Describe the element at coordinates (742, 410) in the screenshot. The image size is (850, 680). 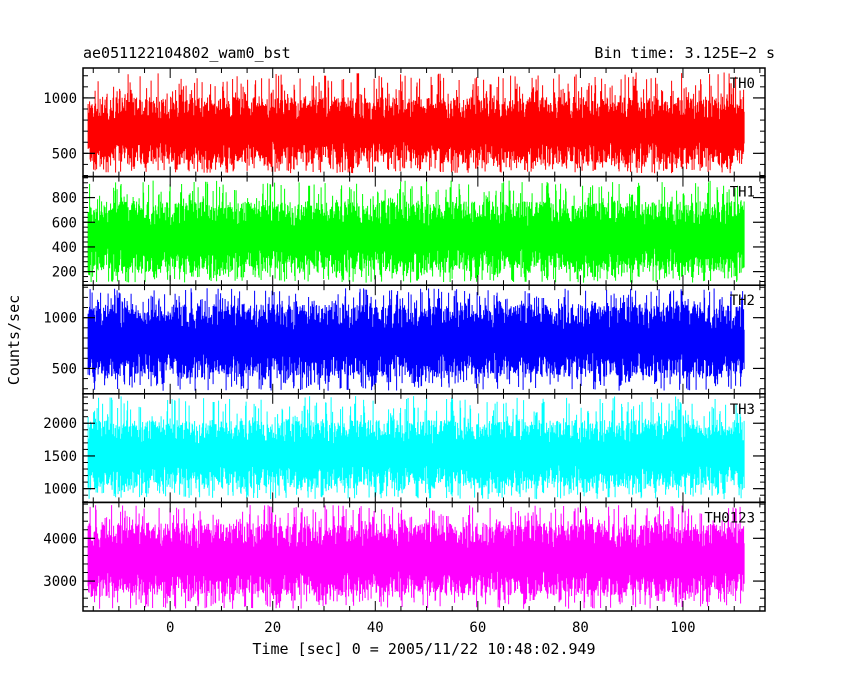
I see `series-label: TH3` at that location.